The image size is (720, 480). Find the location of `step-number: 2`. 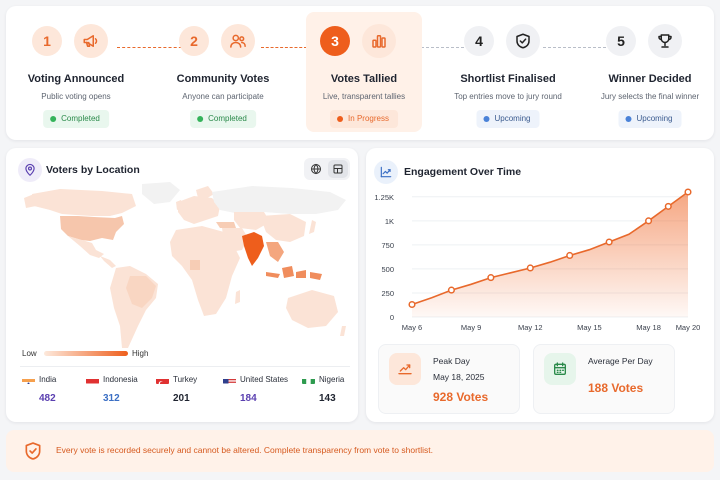

step-number: 2 is located at coordinates (194, 41).